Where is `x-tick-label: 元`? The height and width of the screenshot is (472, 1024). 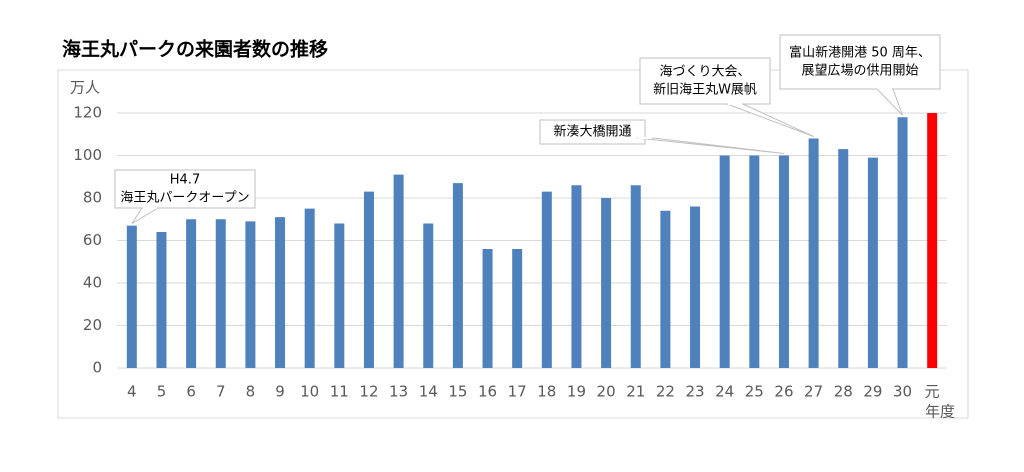 x-tick-label: 元 is located at coordinates (932, 392).